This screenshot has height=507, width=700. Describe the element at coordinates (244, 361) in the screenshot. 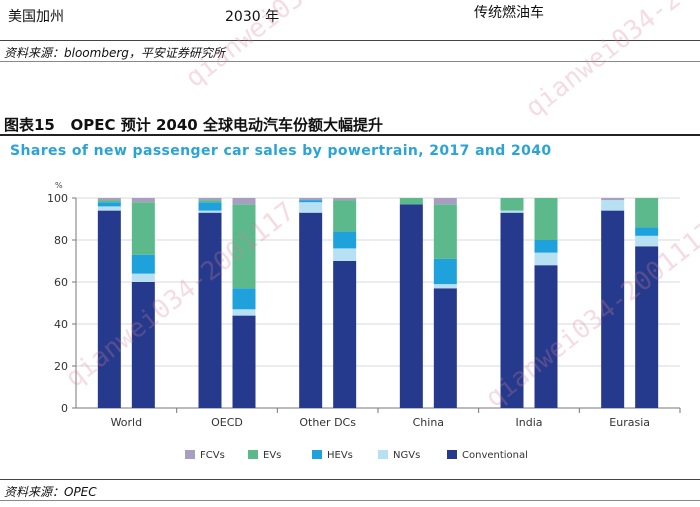

I see `bar-segment-conventional-oecd-2040` at that location.